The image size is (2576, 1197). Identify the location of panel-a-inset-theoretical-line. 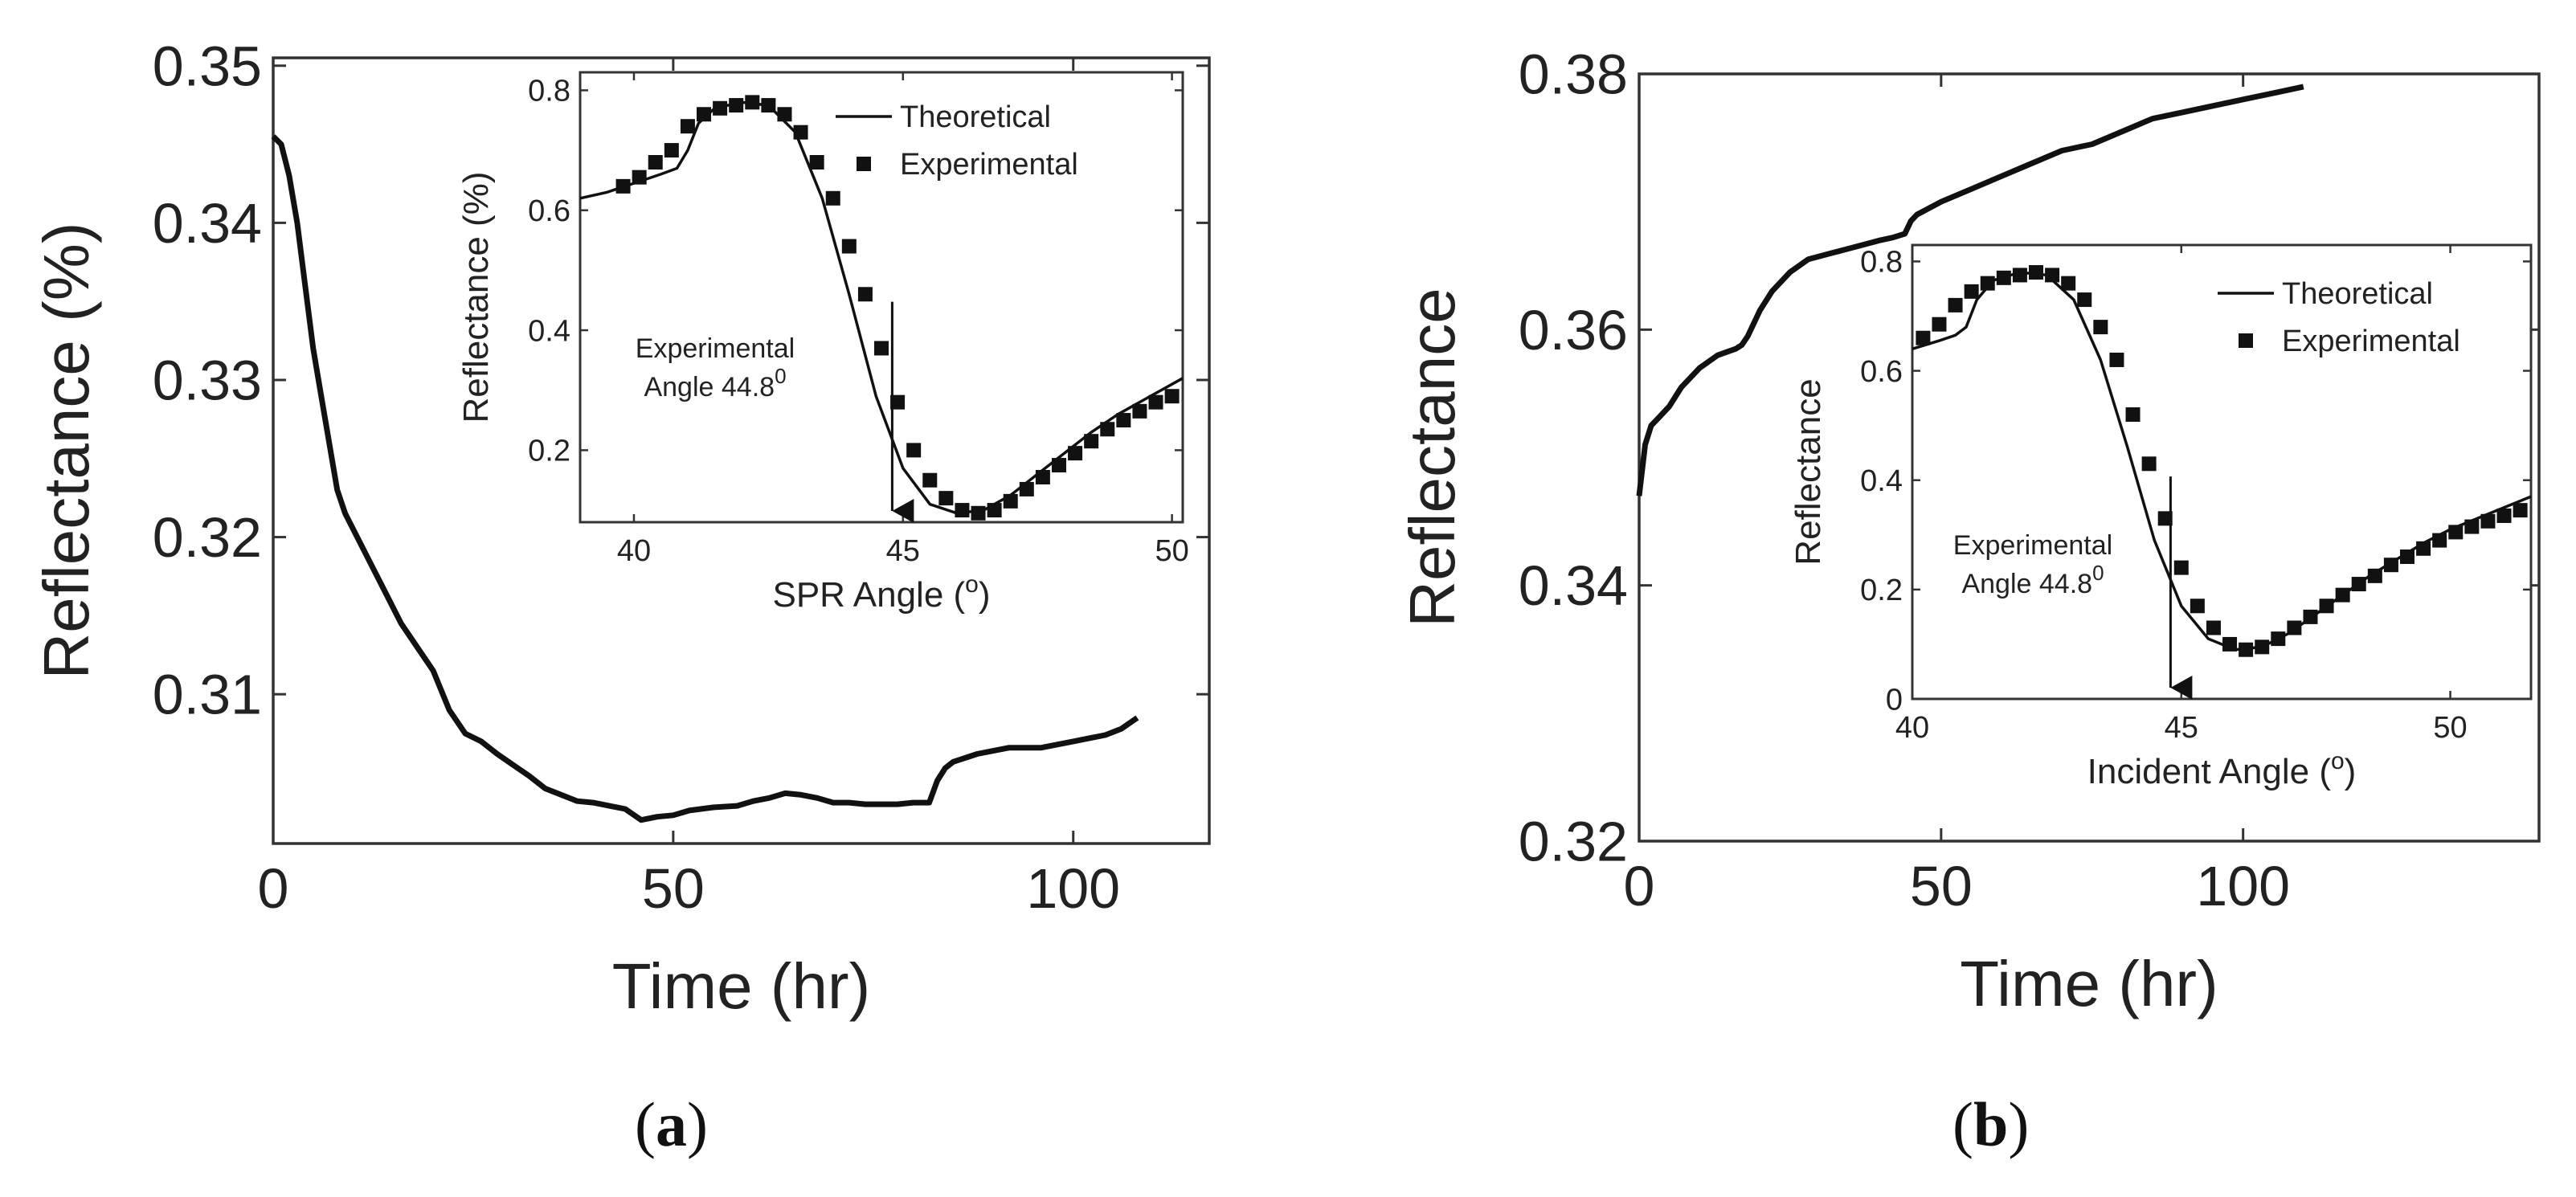
(881, 307).